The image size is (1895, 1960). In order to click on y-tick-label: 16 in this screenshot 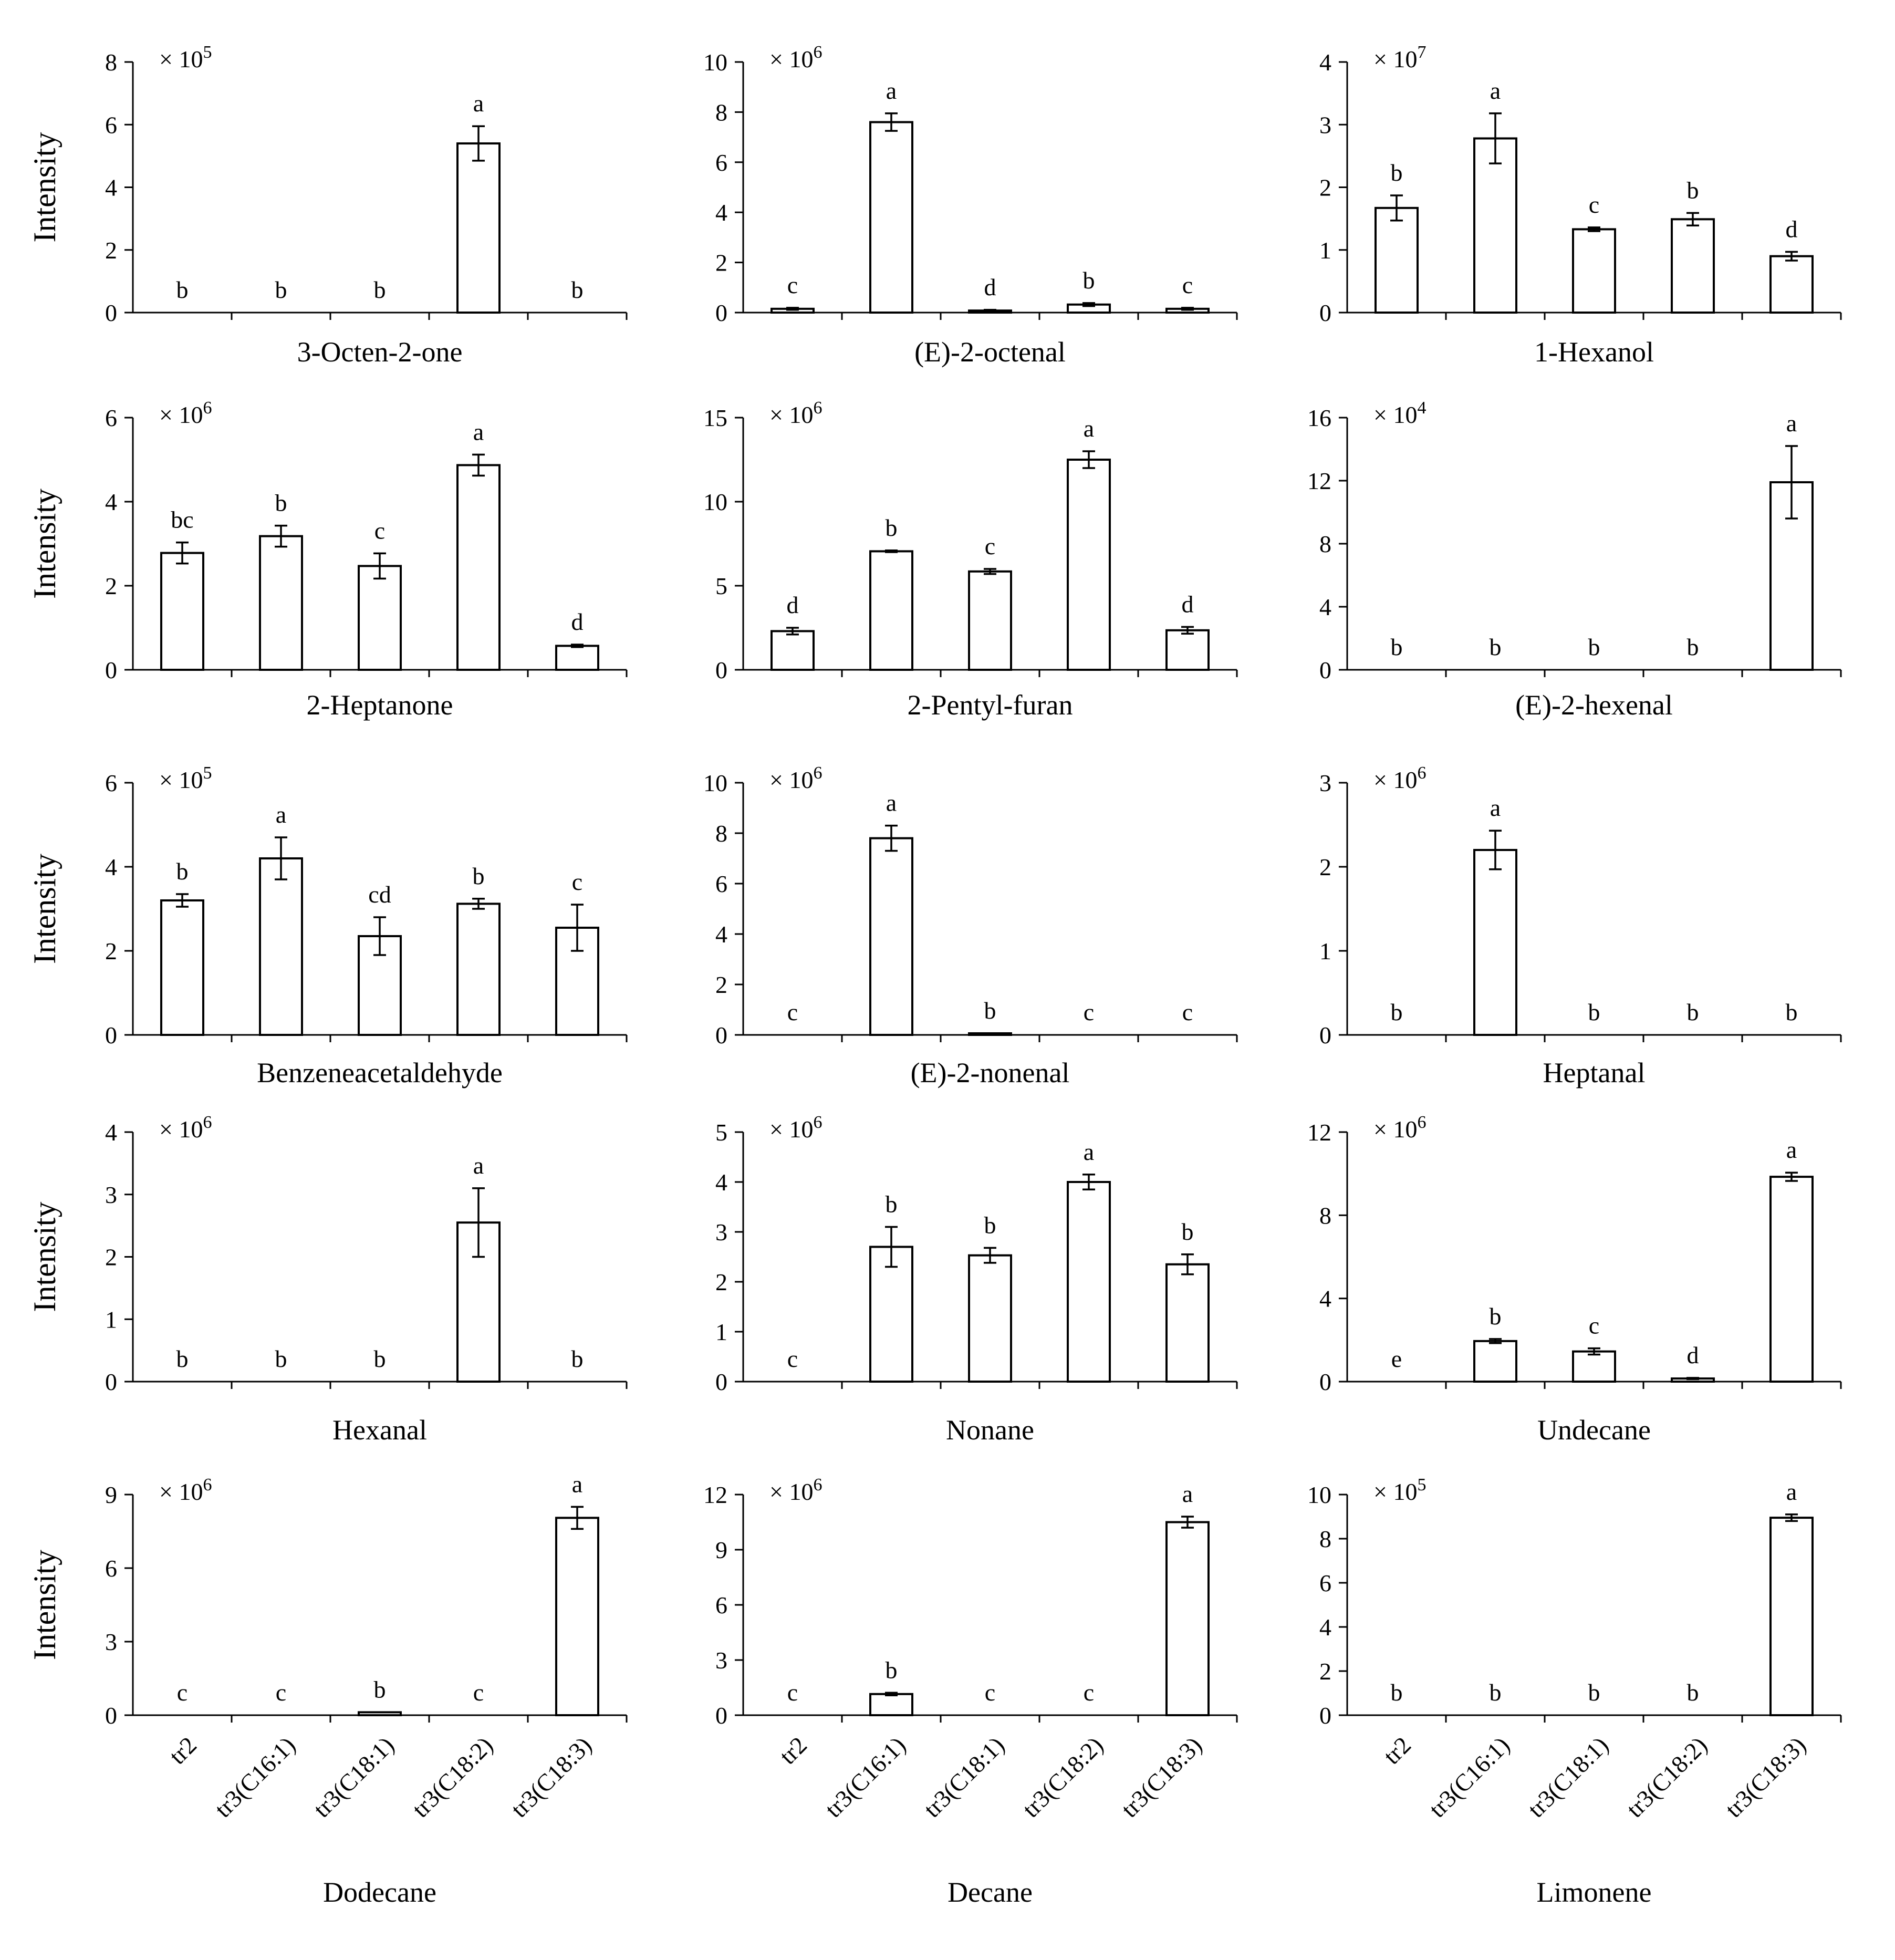, I will do `click(1319, 418)`.